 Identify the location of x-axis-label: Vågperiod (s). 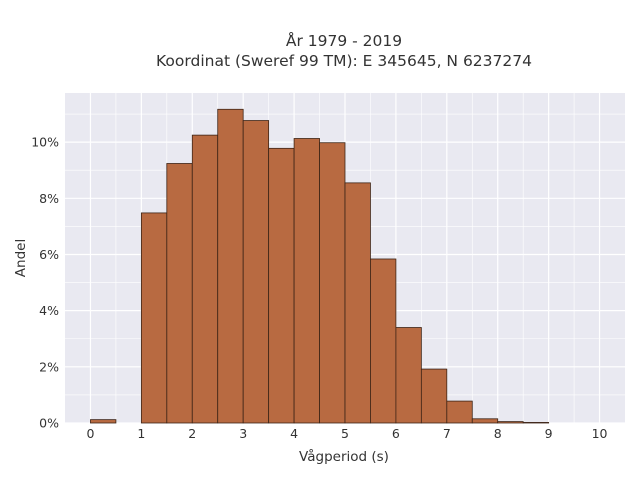
(344, 456).